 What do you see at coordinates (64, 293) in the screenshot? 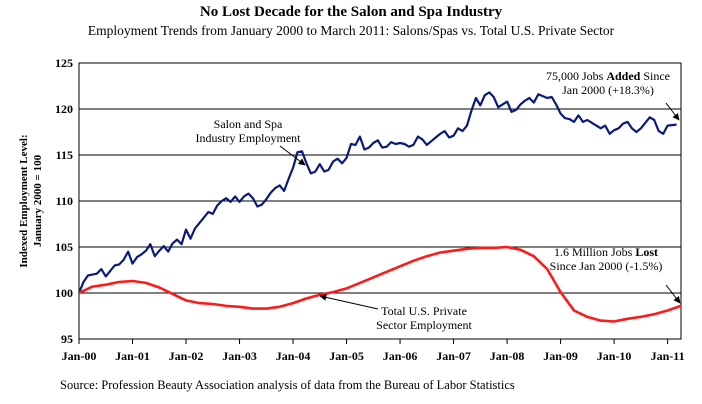
I see `y-tick-label: 100` at bounding box center [64, 293].